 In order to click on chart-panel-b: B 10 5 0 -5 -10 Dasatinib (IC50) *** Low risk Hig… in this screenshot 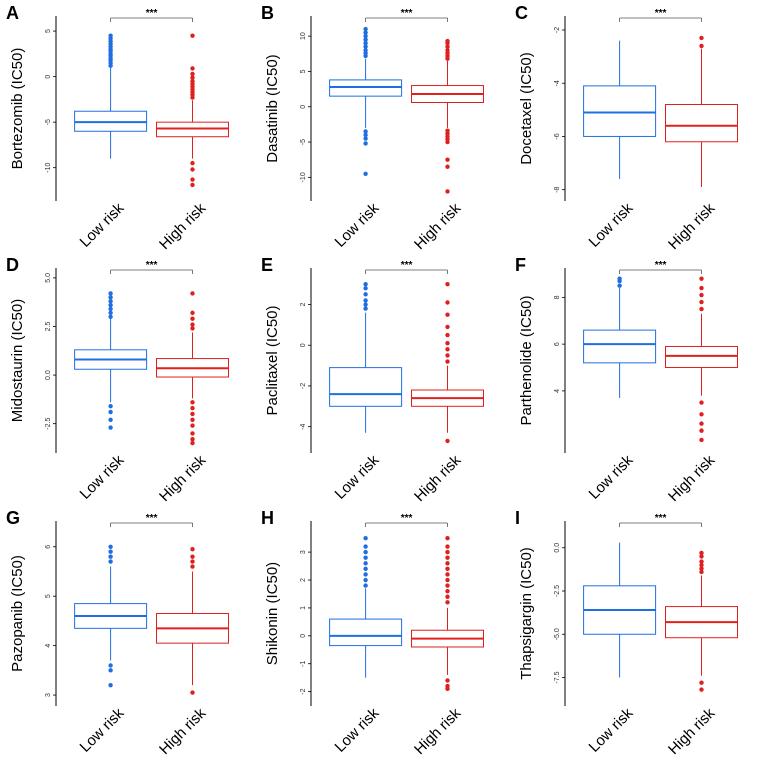, I will do `click(372, 128)`.